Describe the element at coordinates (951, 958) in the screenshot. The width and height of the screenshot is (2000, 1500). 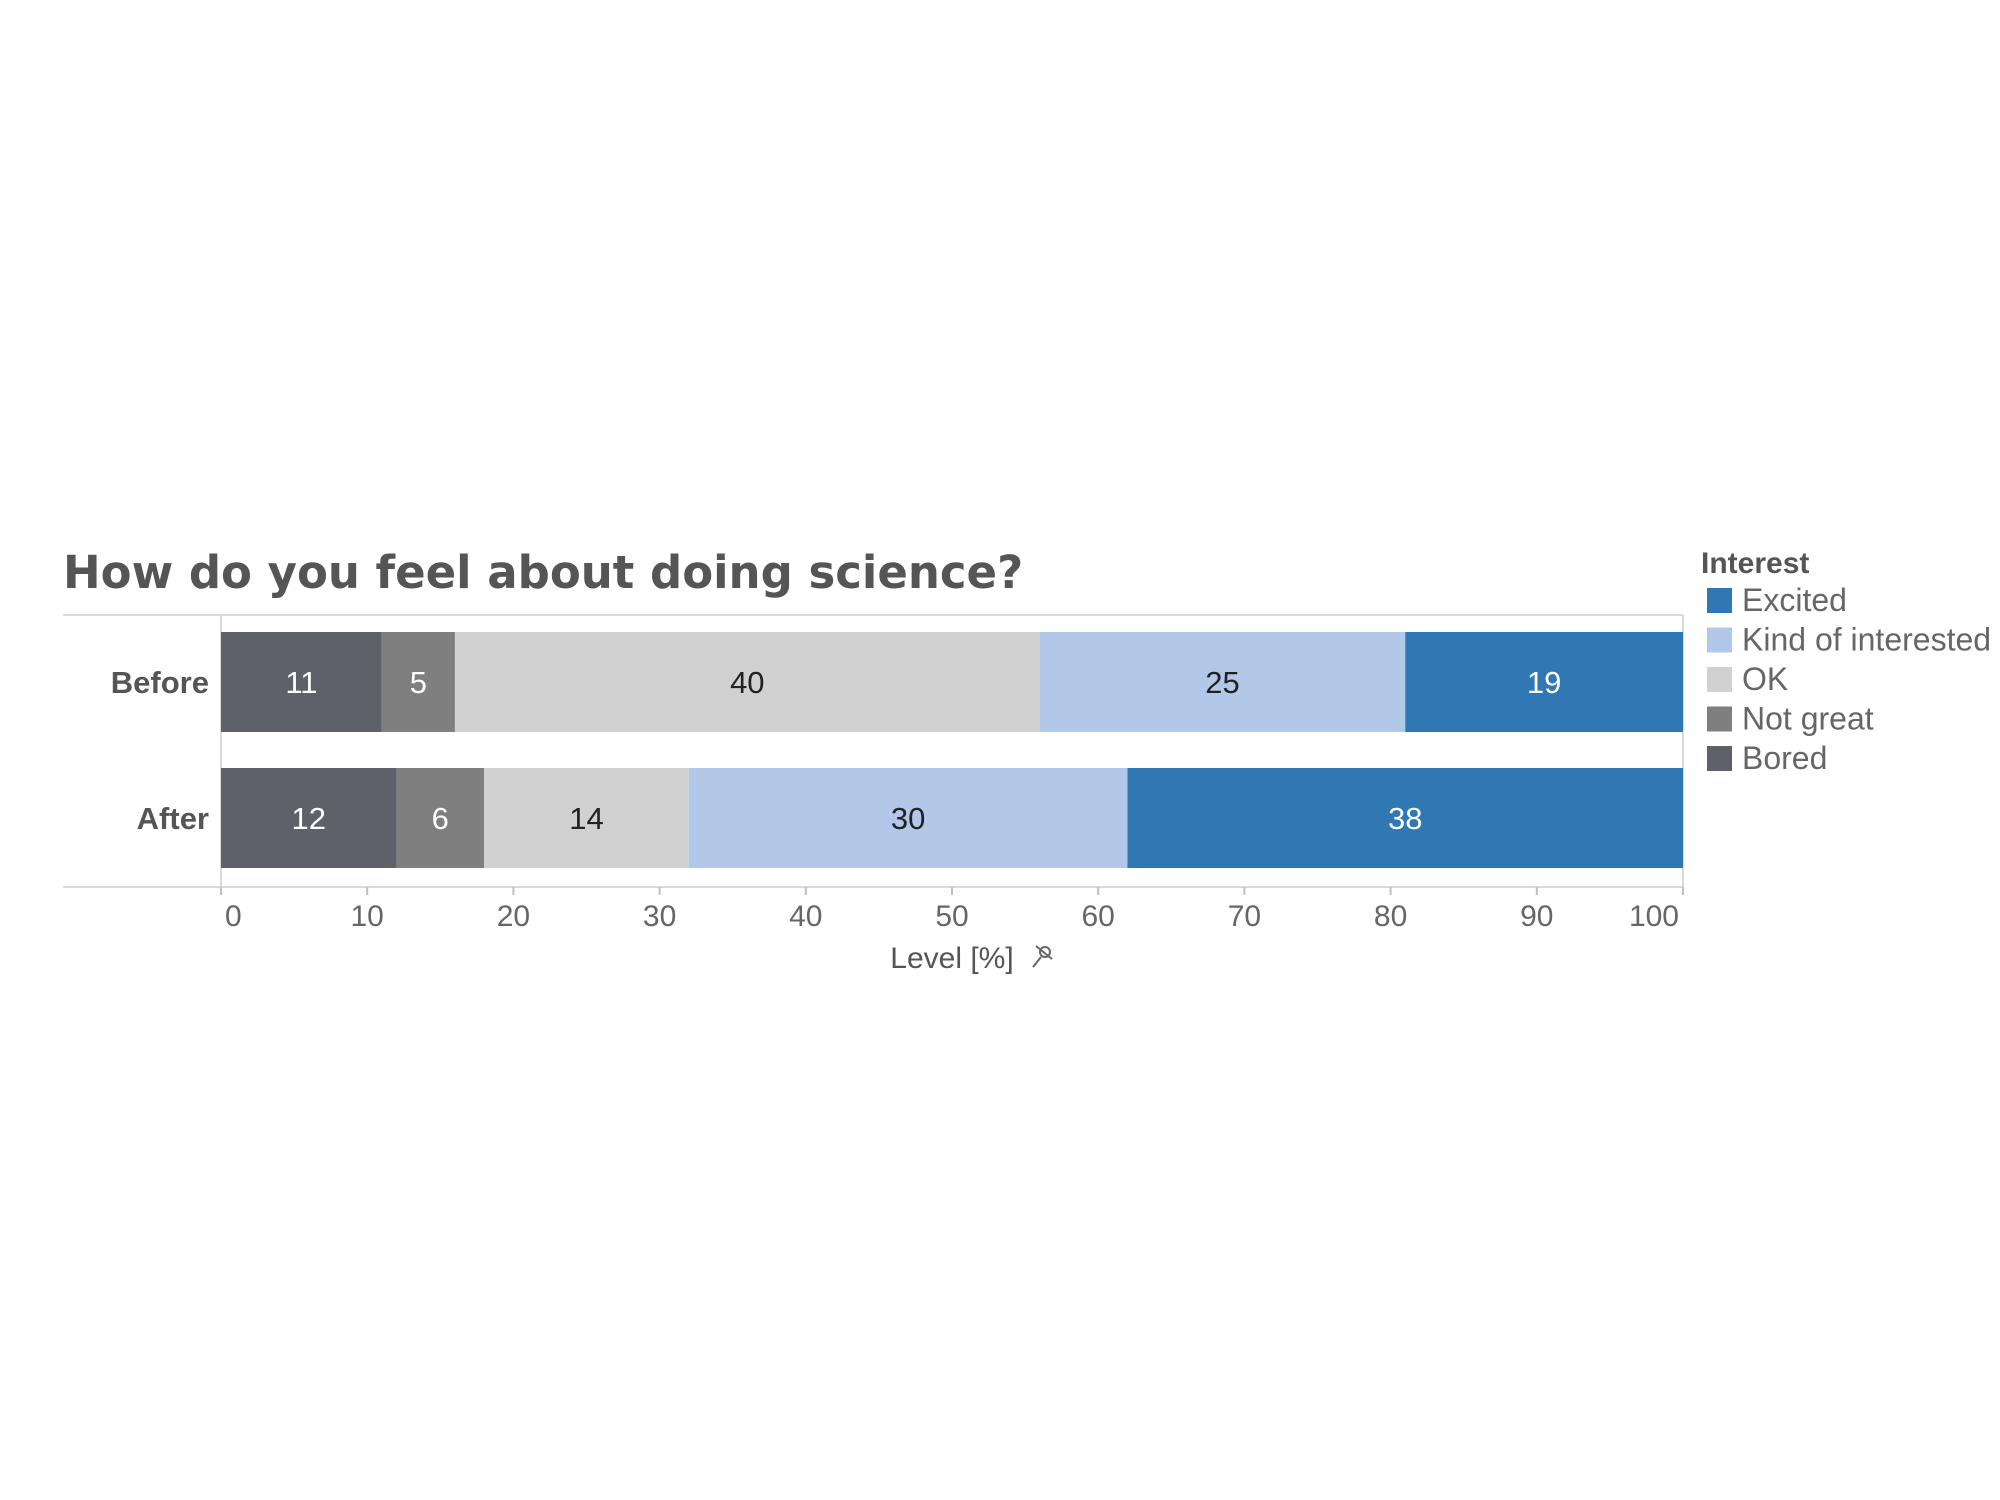
I see `x-axis-title: Level [%]` at that location.